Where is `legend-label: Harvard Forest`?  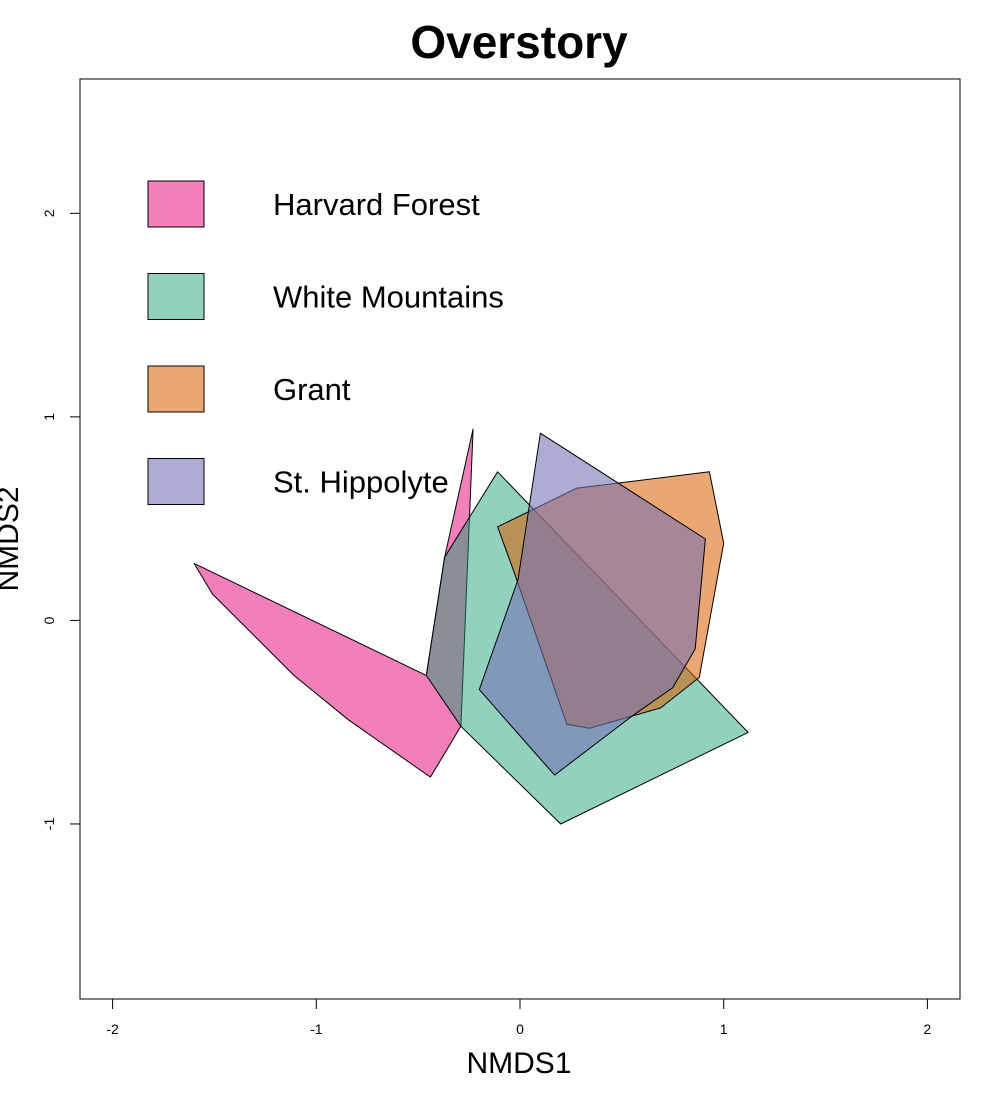 legend-label: Harvard Forest is located at coordinates (376, 204).